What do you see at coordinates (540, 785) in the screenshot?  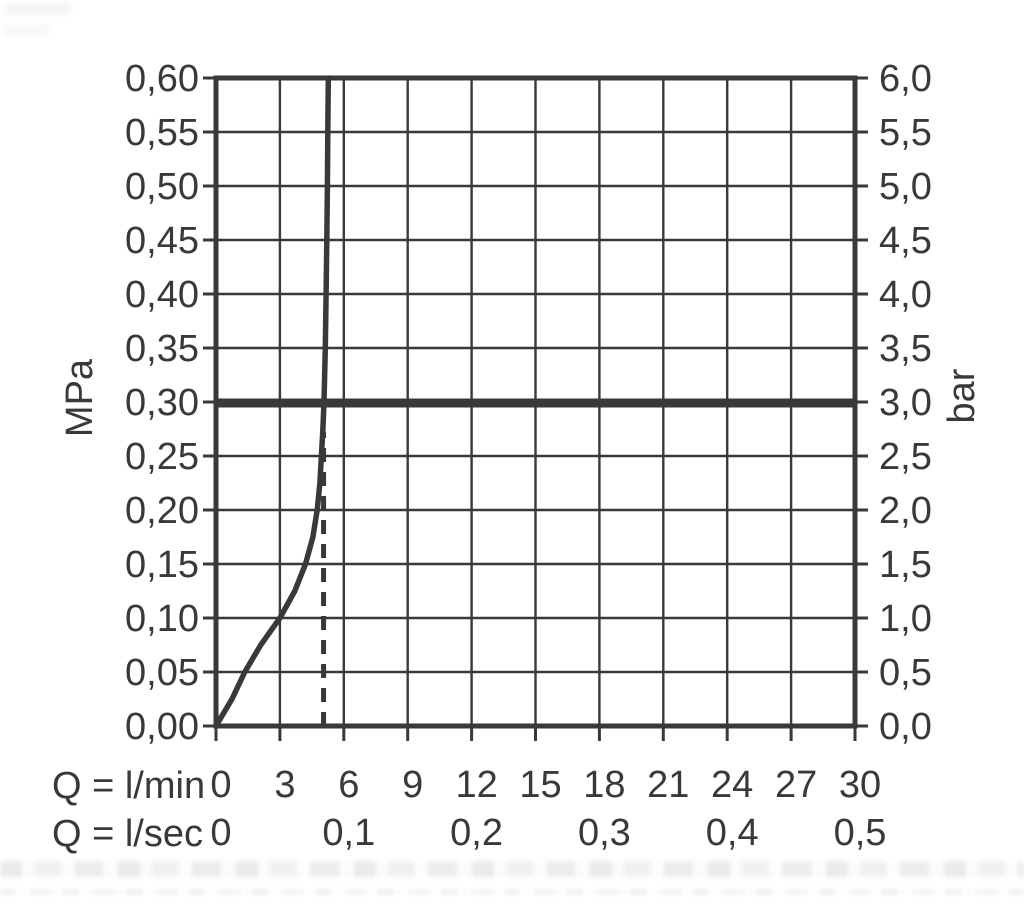 I see `x-lmin-tick-label: 15` at bounding box center [540, 785].